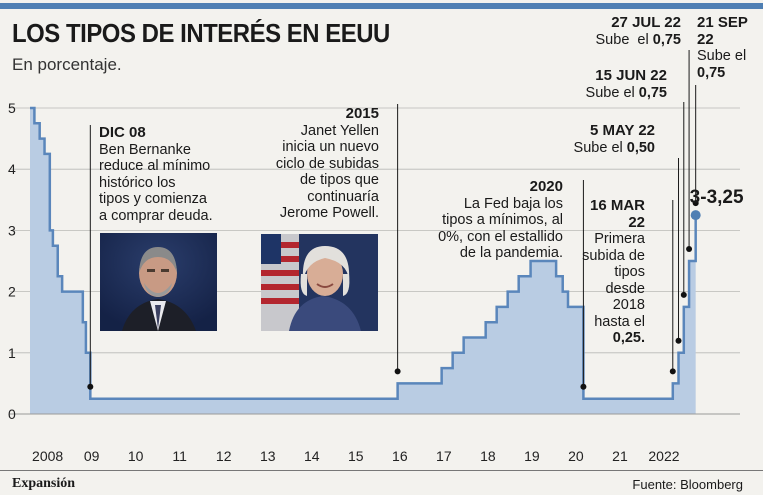 The width and height of the screenshot is (763, 495). I want to click on portrait-bernanke-icon, so click(158, 282).